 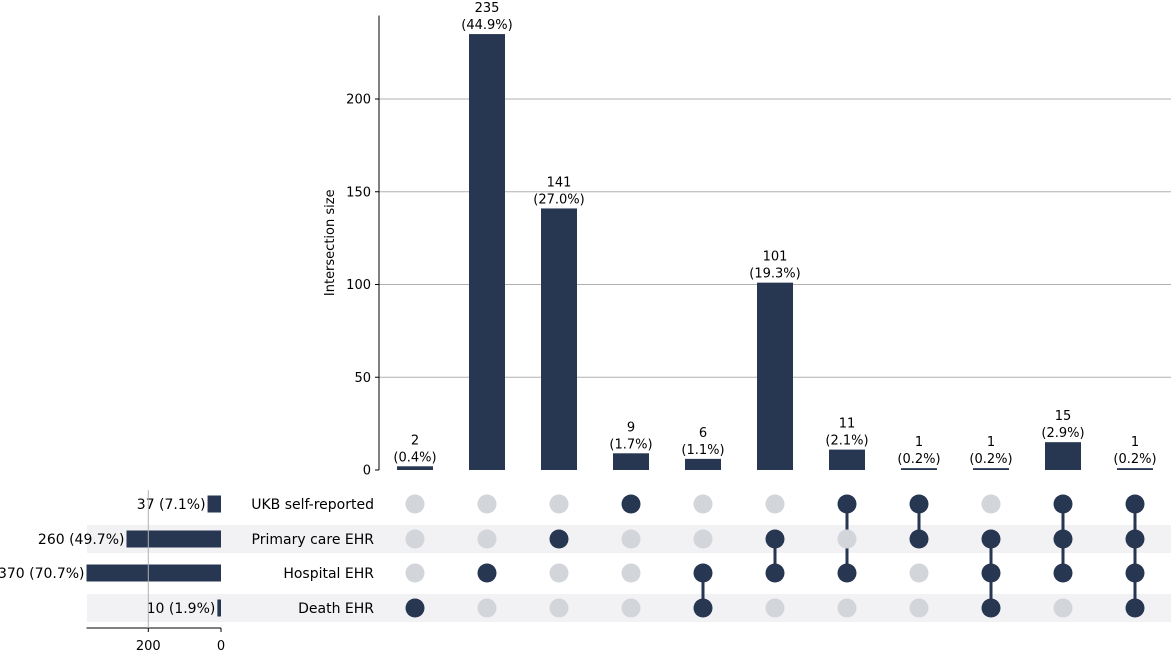 What do you see at coordinates (486, 25) in the screenshot?
I see `bar-percent-label: (44.9%)` at bounding box center [486, 25].